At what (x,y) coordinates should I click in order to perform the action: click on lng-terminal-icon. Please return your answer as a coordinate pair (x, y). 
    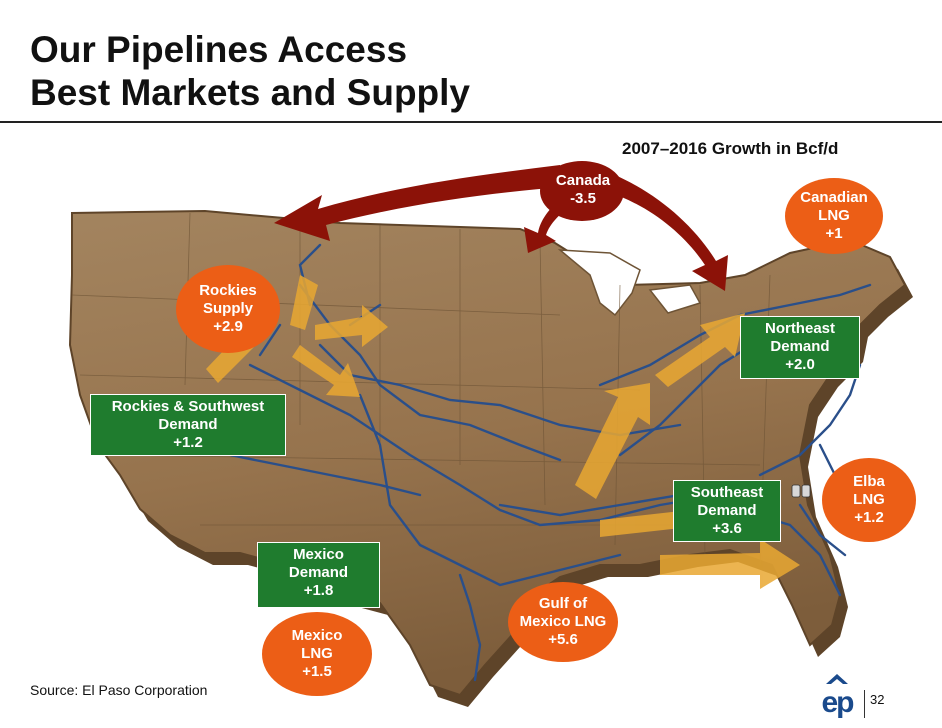
    Looking at the image, I should click on (801, 491).